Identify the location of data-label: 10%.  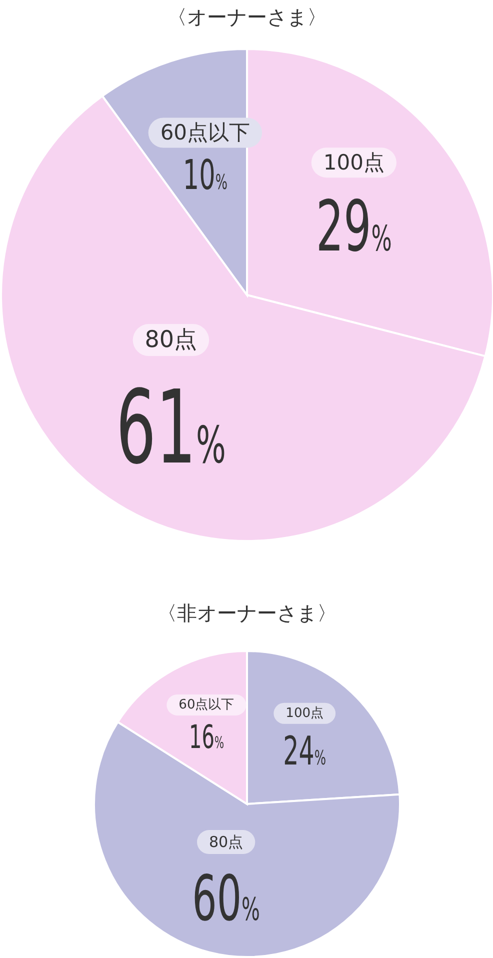
(205, 176).